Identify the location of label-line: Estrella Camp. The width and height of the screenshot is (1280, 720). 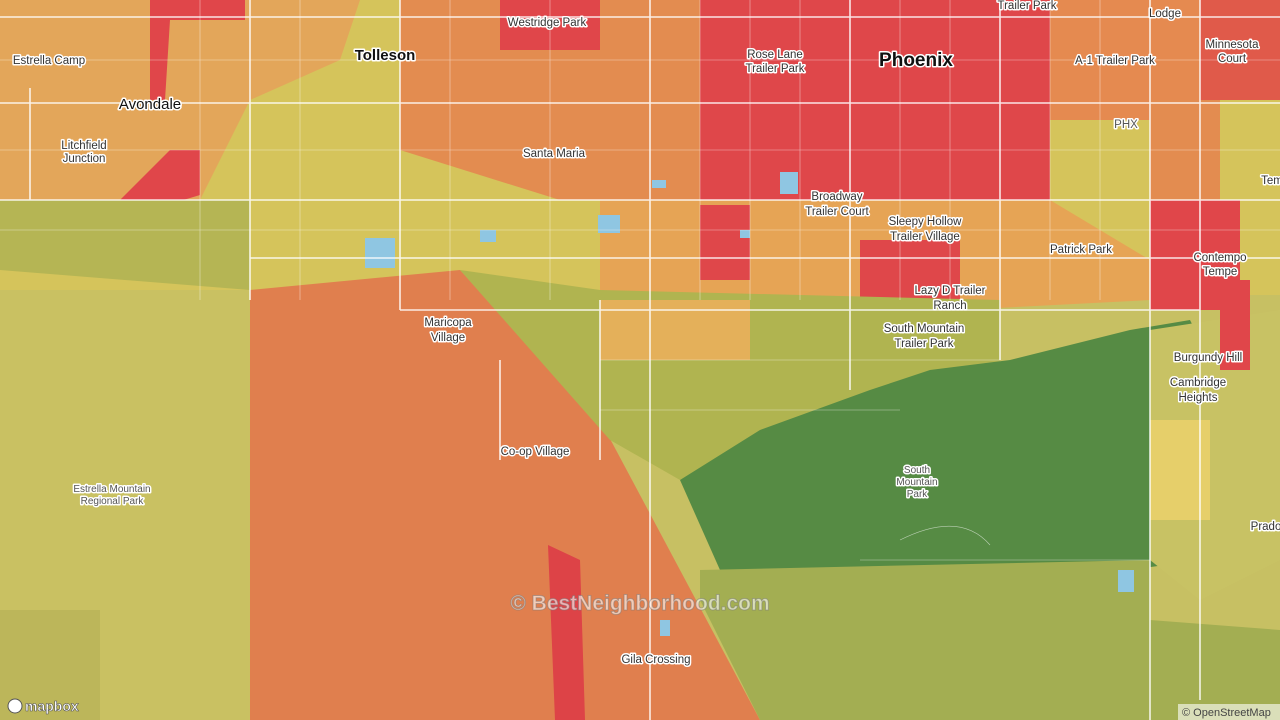
(49, 61).